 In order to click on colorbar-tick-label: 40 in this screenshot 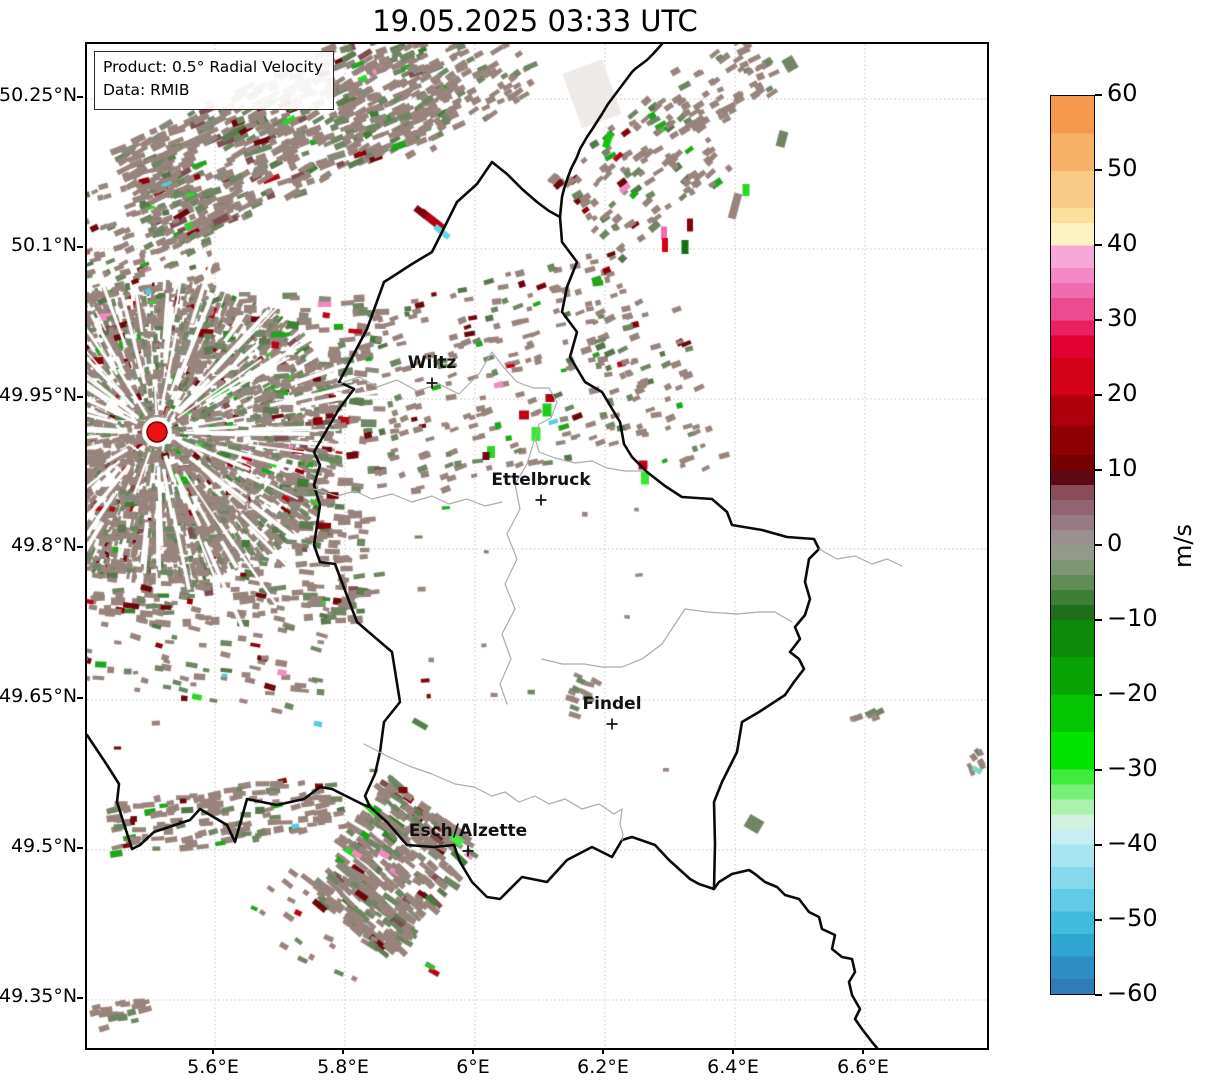, I will do `click(1122, 243)`.